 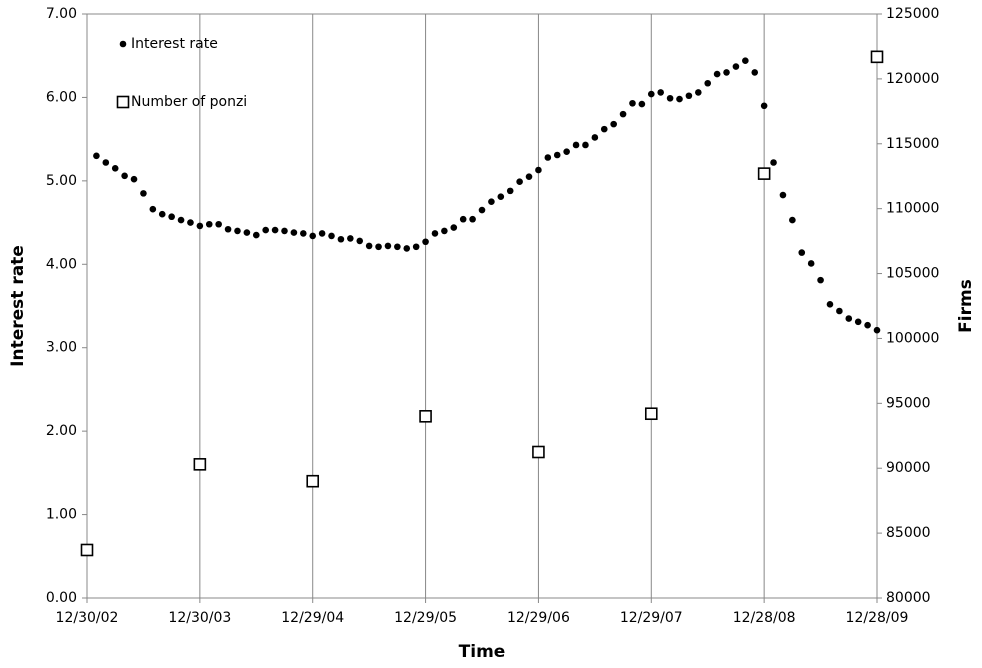 I want to click on y-tick-label: 0.00, so click(x=61, y=598).